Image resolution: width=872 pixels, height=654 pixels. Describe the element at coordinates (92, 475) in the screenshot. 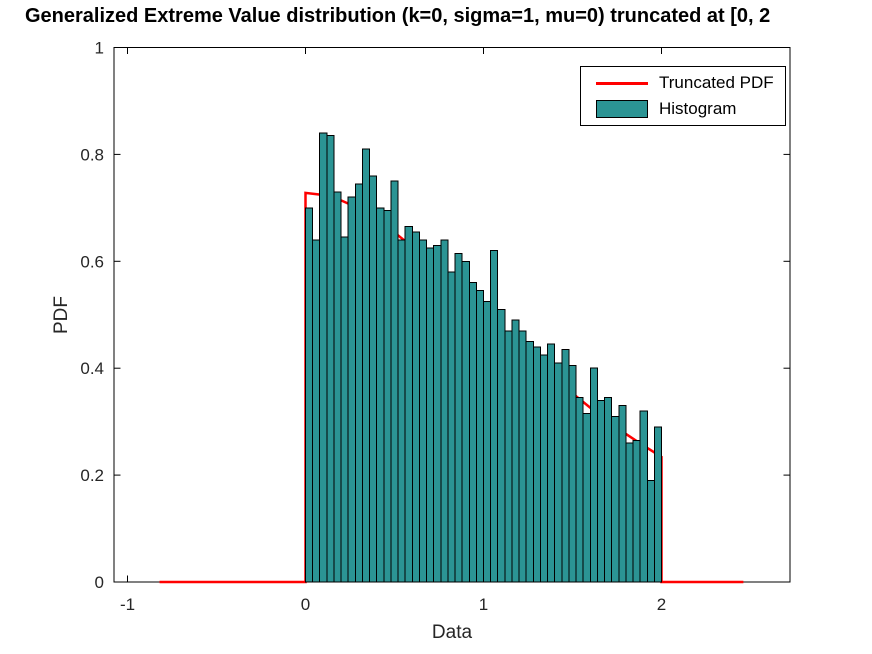

I see `y-tick-label: 0.2` at that location.